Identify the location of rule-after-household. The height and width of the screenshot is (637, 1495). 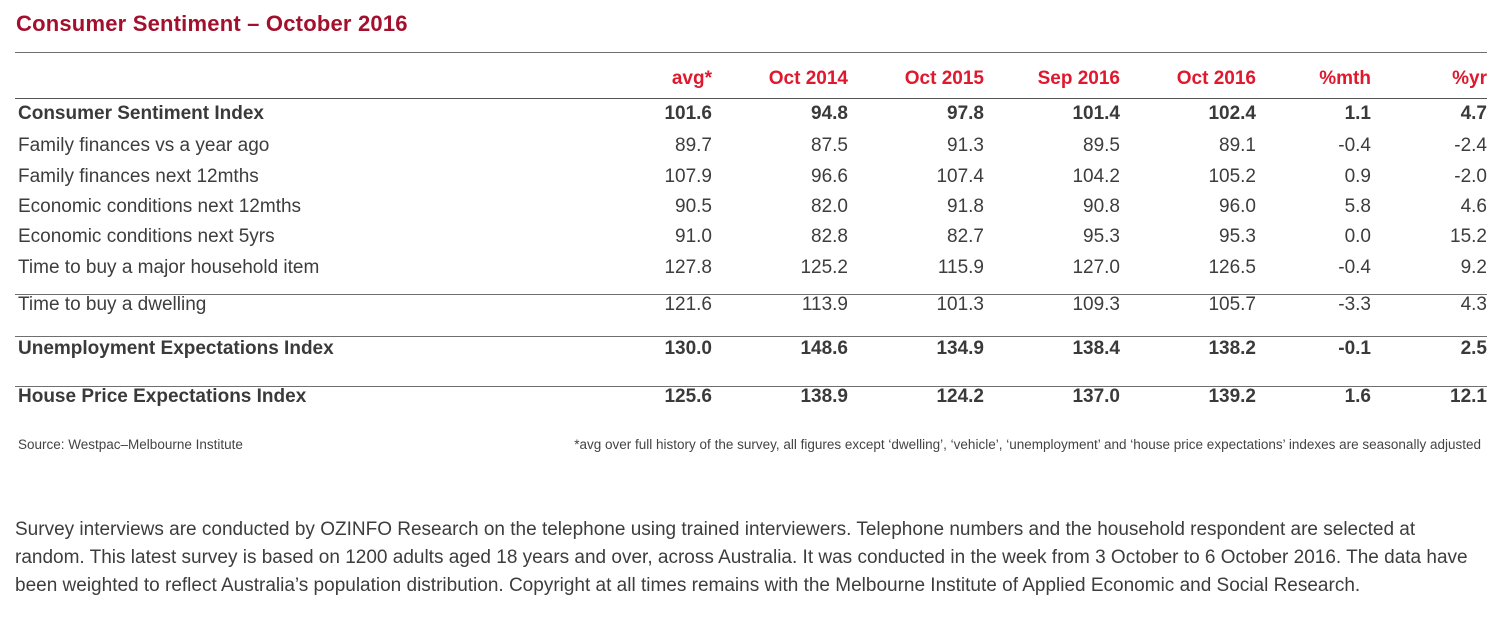
(751, 294).